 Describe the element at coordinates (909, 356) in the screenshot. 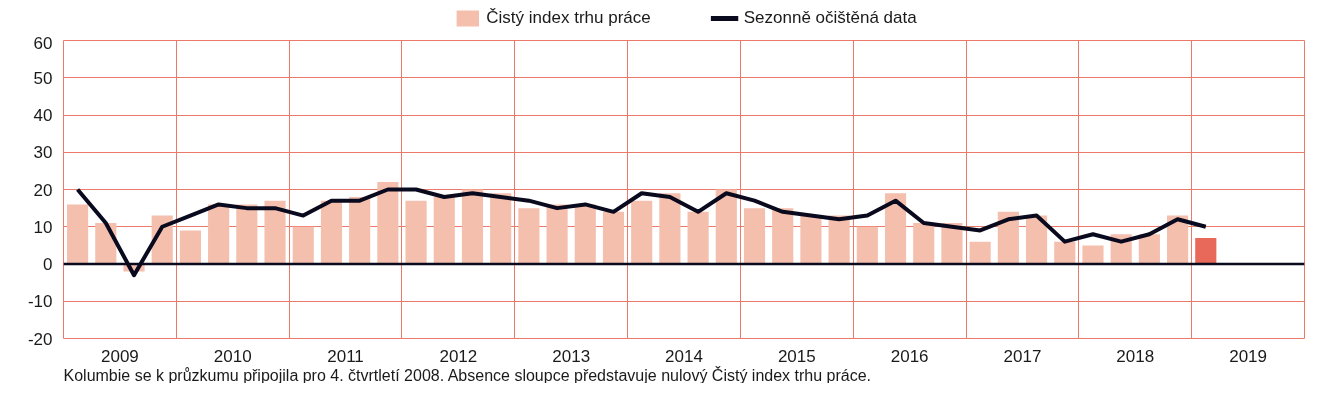

I see `x-tick-label: 2016` at that location.